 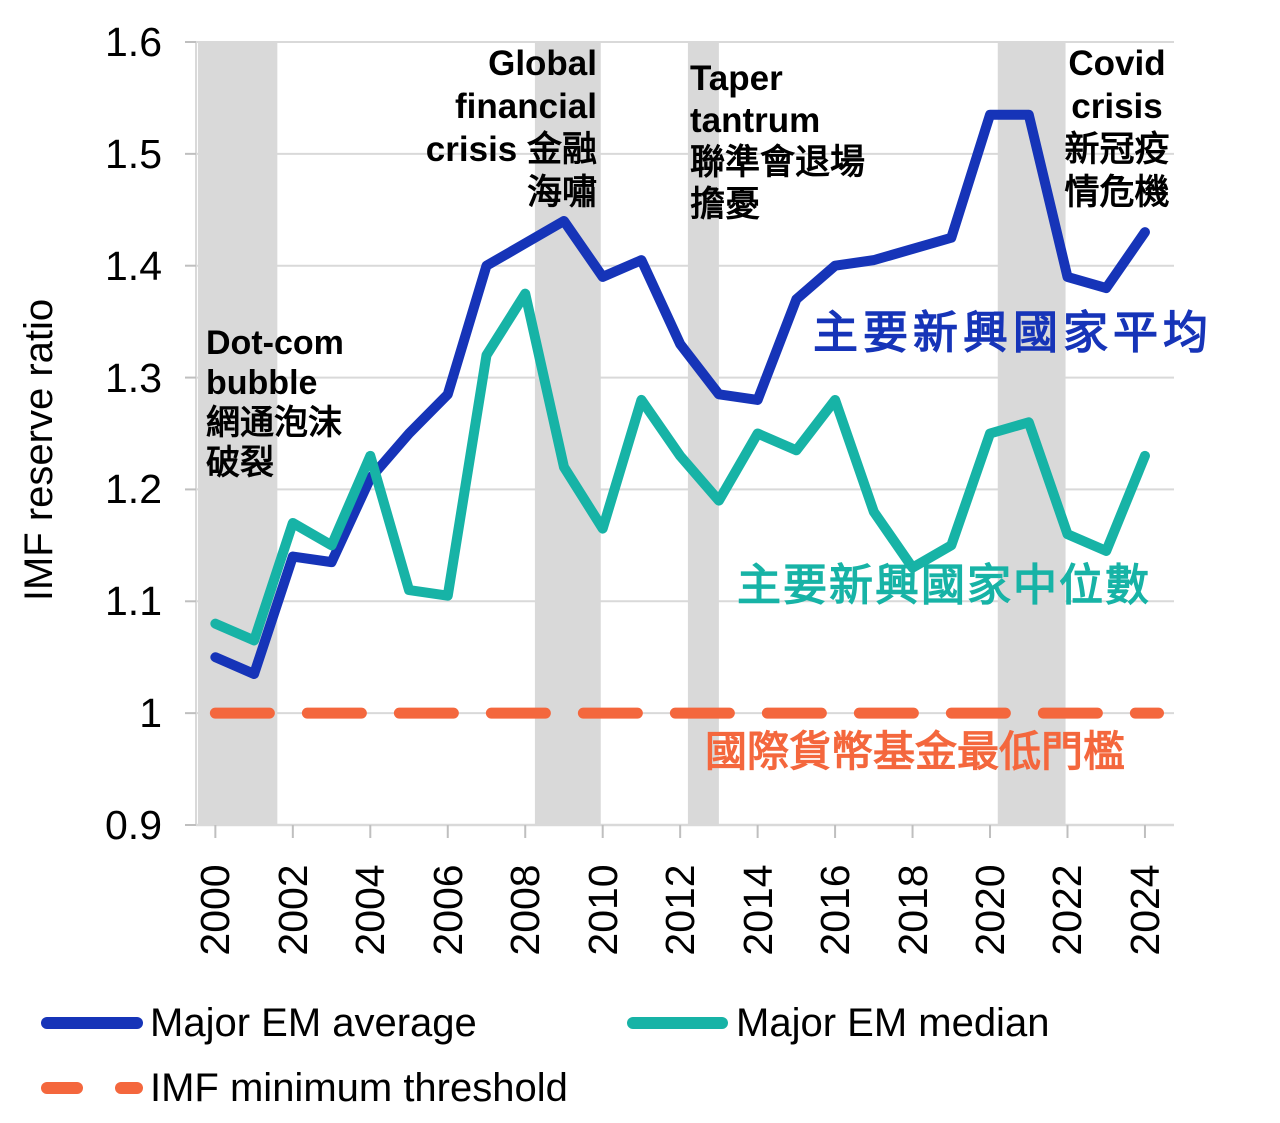 I want to click on y-tick-label: 1.2, so click(x=133, y=489).